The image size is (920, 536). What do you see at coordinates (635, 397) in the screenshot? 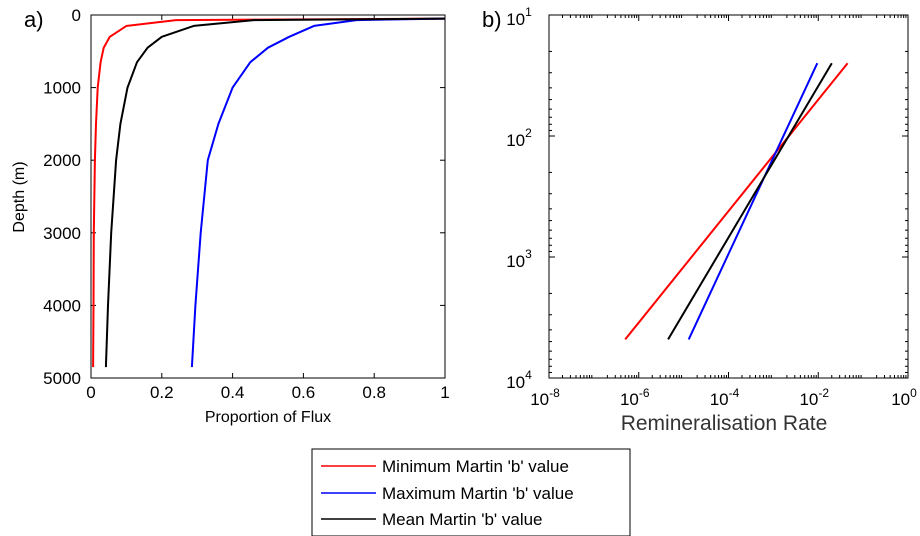
I see `chart-b-xtick-label: 10⁻⁶` at bounding box center [635, 397].